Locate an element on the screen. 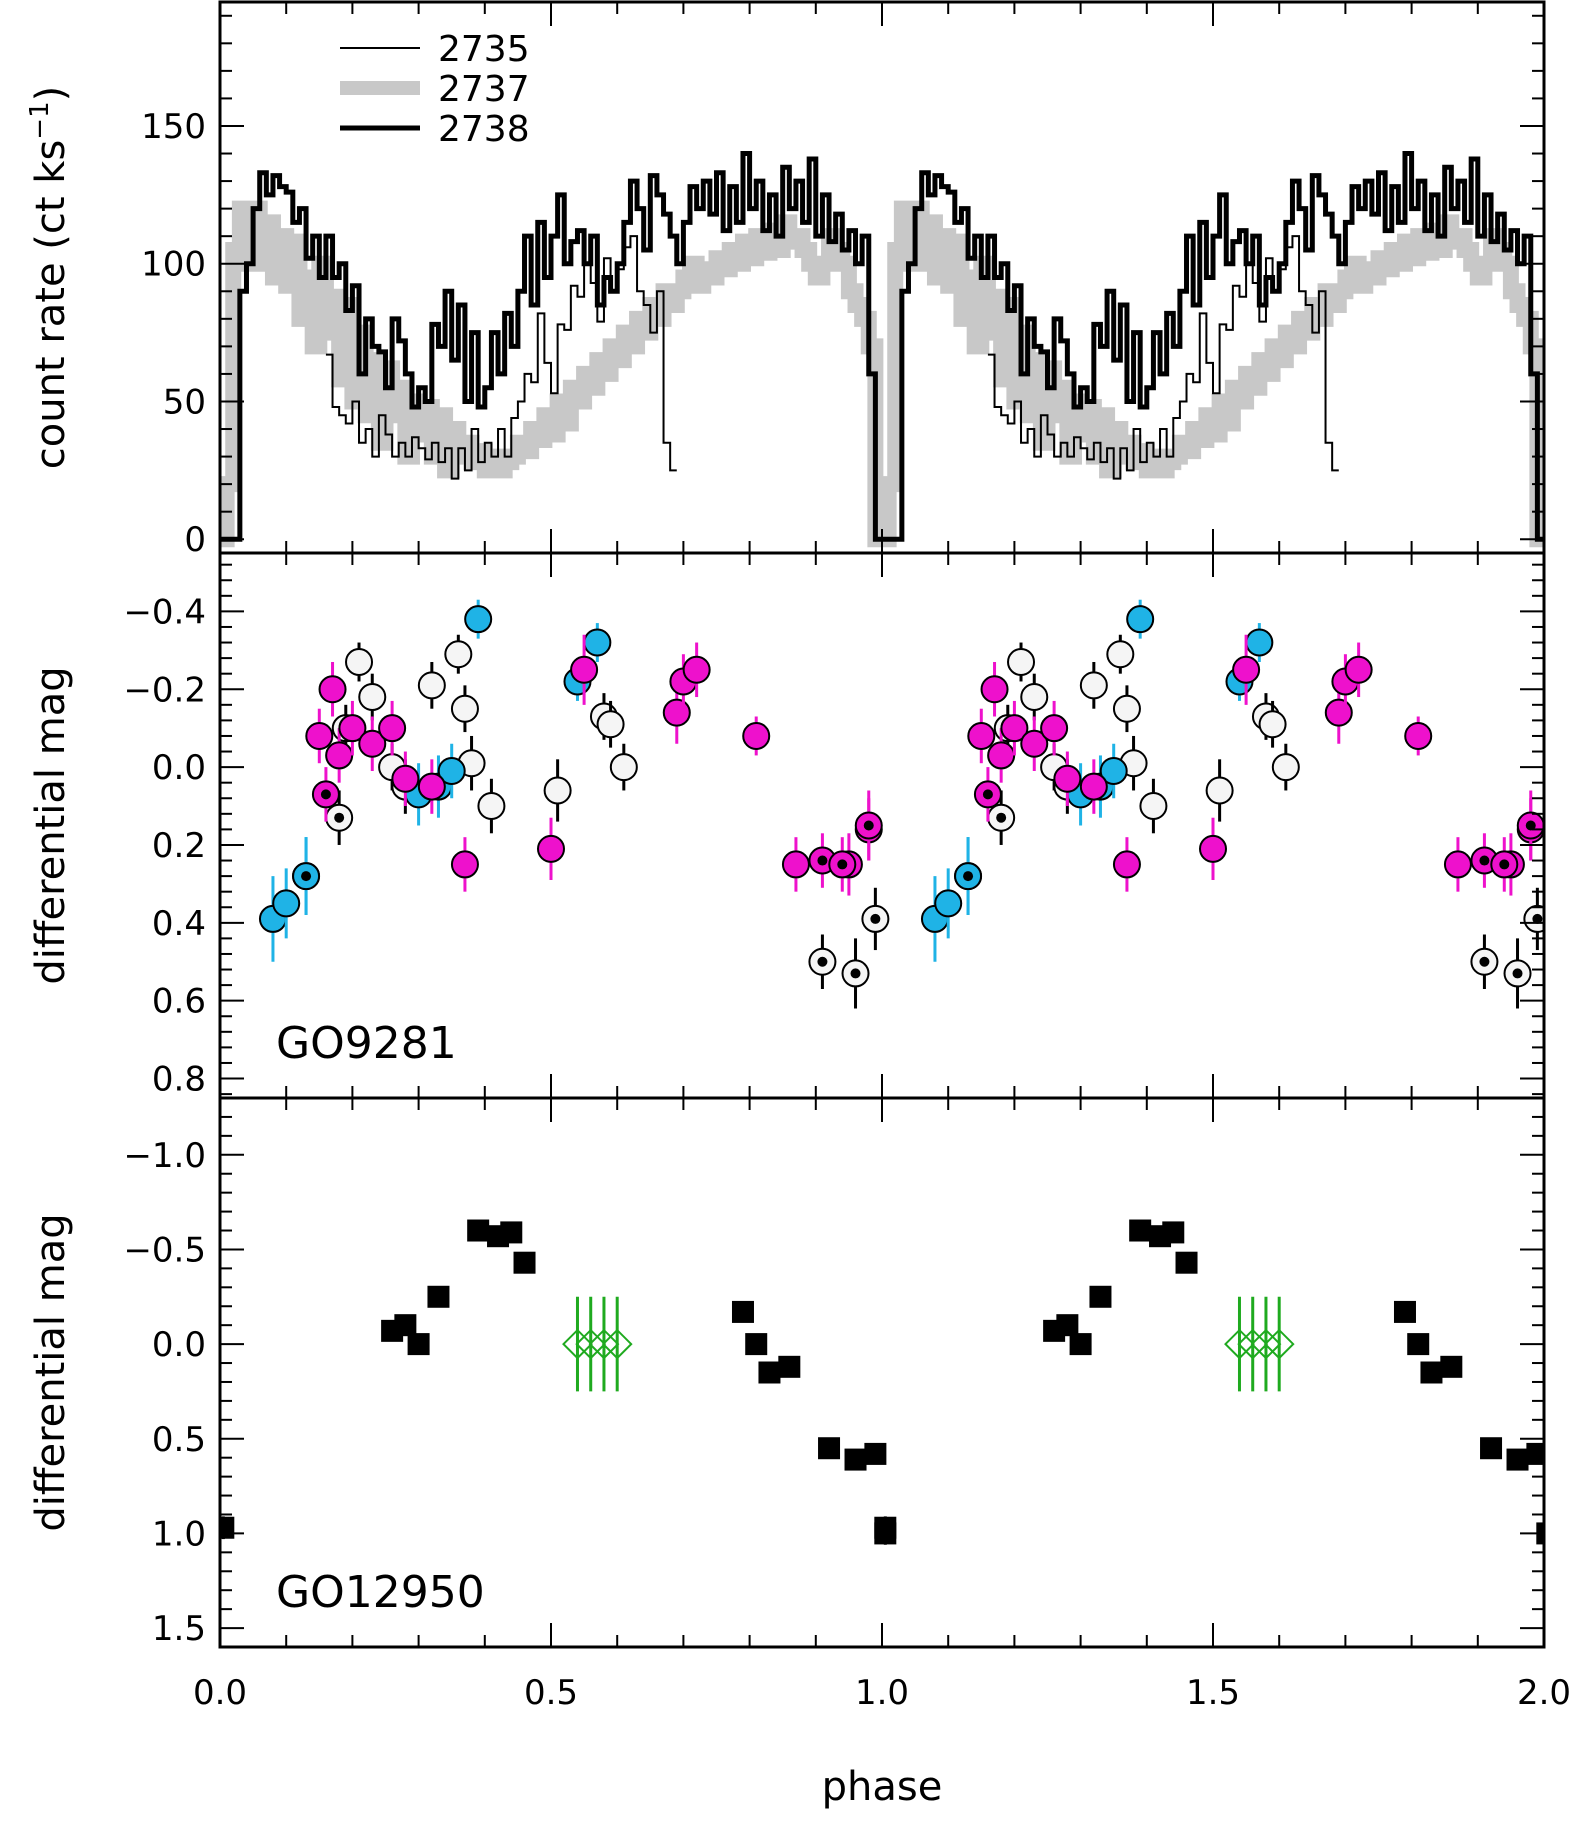 The image size is (1574, 1825). y-axis-title-close: ) is located at coordinates (51, 94).